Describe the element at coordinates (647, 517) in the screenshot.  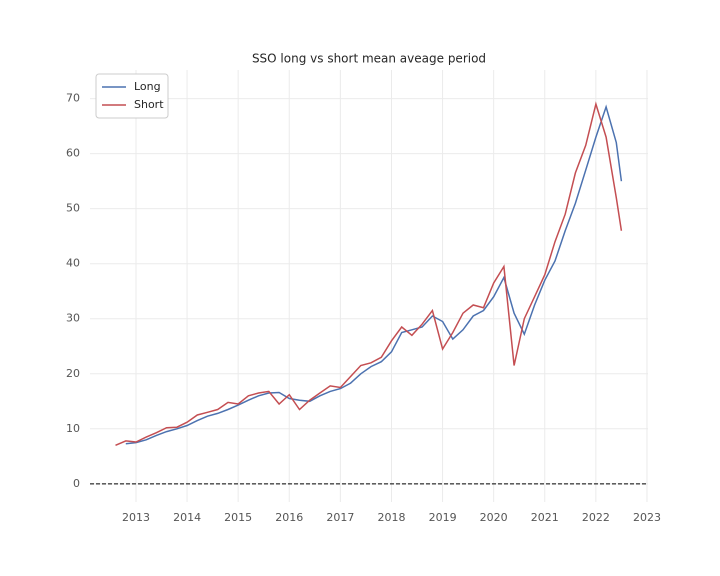
I see `x-tick-label: 2023` at that location.